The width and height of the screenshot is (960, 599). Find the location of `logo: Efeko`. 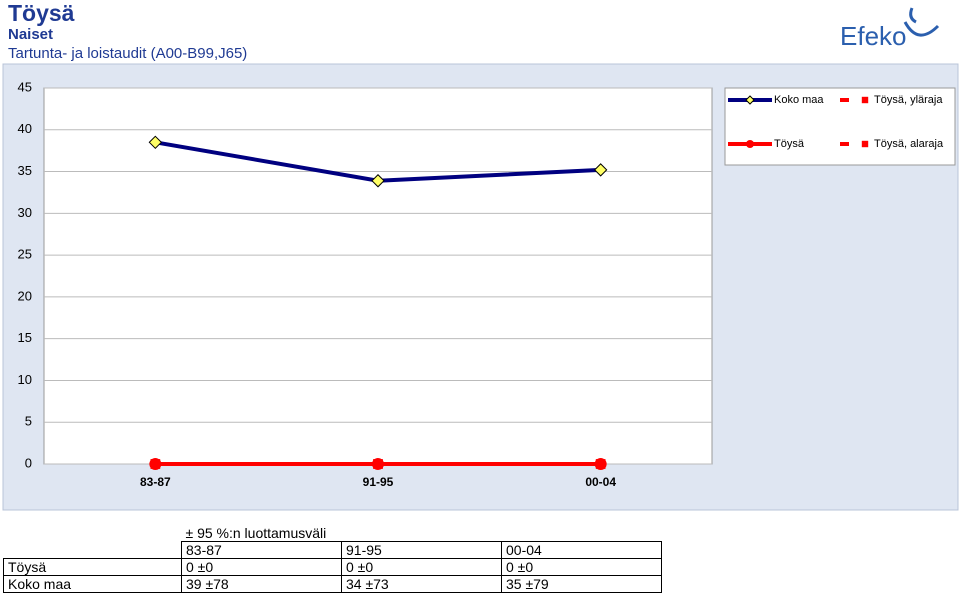

logo: Efeko is located at coordinates (873, 36).